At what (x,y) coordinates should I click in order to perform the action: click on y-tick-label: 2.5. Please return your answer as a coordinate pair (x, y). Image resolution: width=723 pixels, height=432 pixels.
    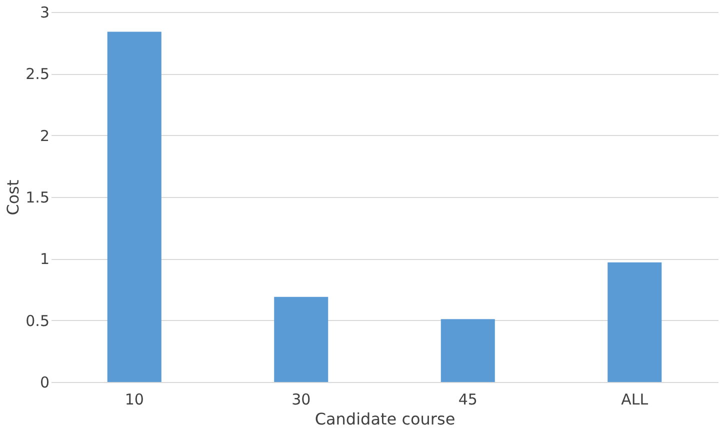
    Looking at the image, I should click on (38, 74).